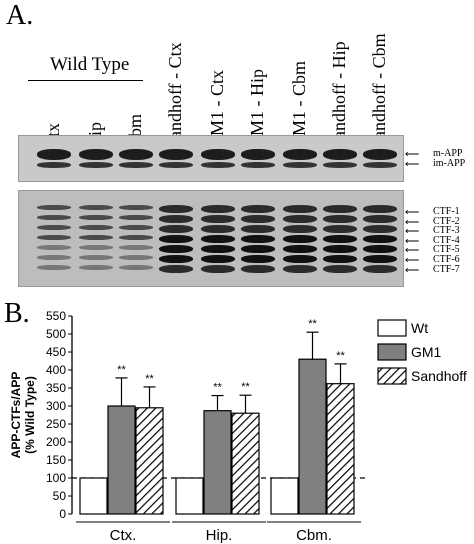 This screenshot has height=544, width=474. Describe the element at coordinates (446, 259) in the screenshot. I see `ctf_markers-label-5: CTF-6` at that location.